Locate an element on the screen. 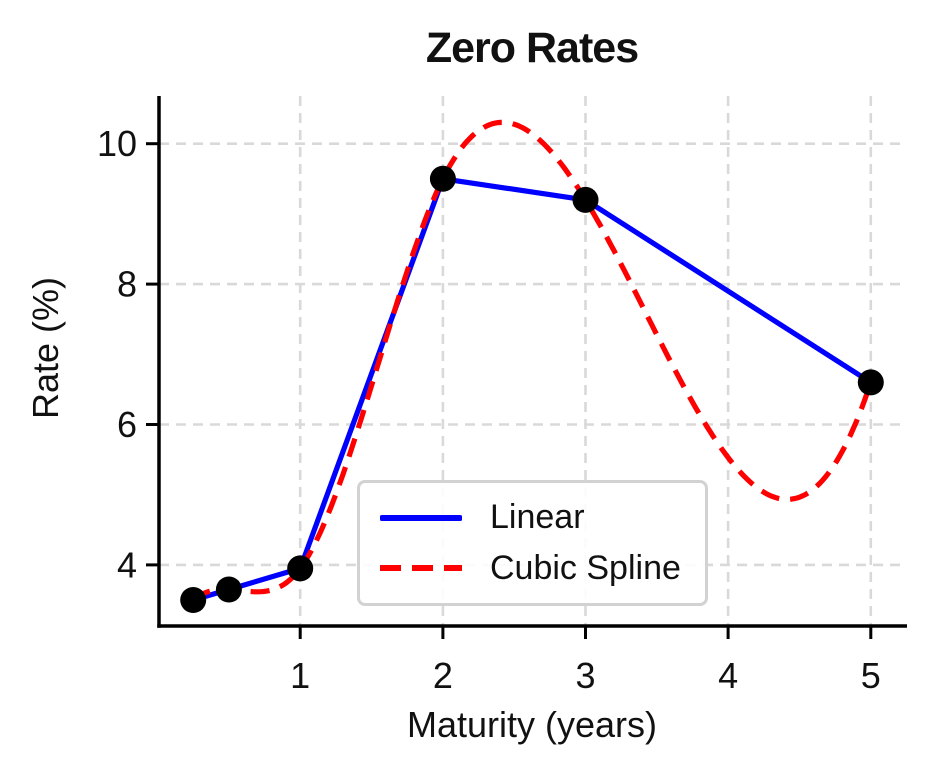 The width and height of the screenshot is (934, 784). chart-title: Zero Rates is located at coordinates (532, 48).